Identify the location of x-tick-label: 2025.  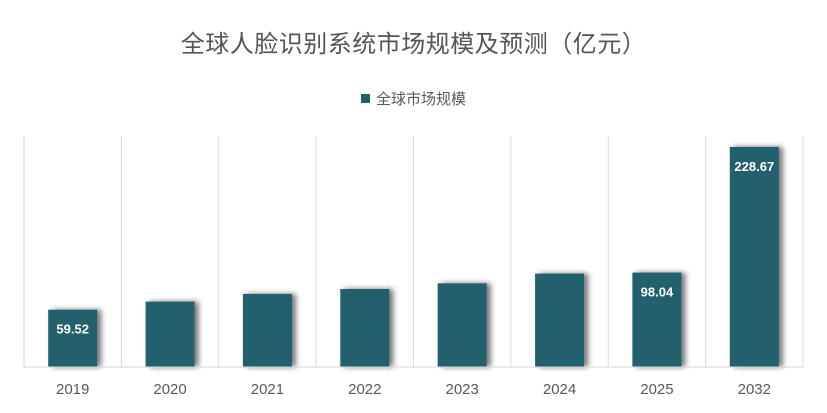
(656, 389).